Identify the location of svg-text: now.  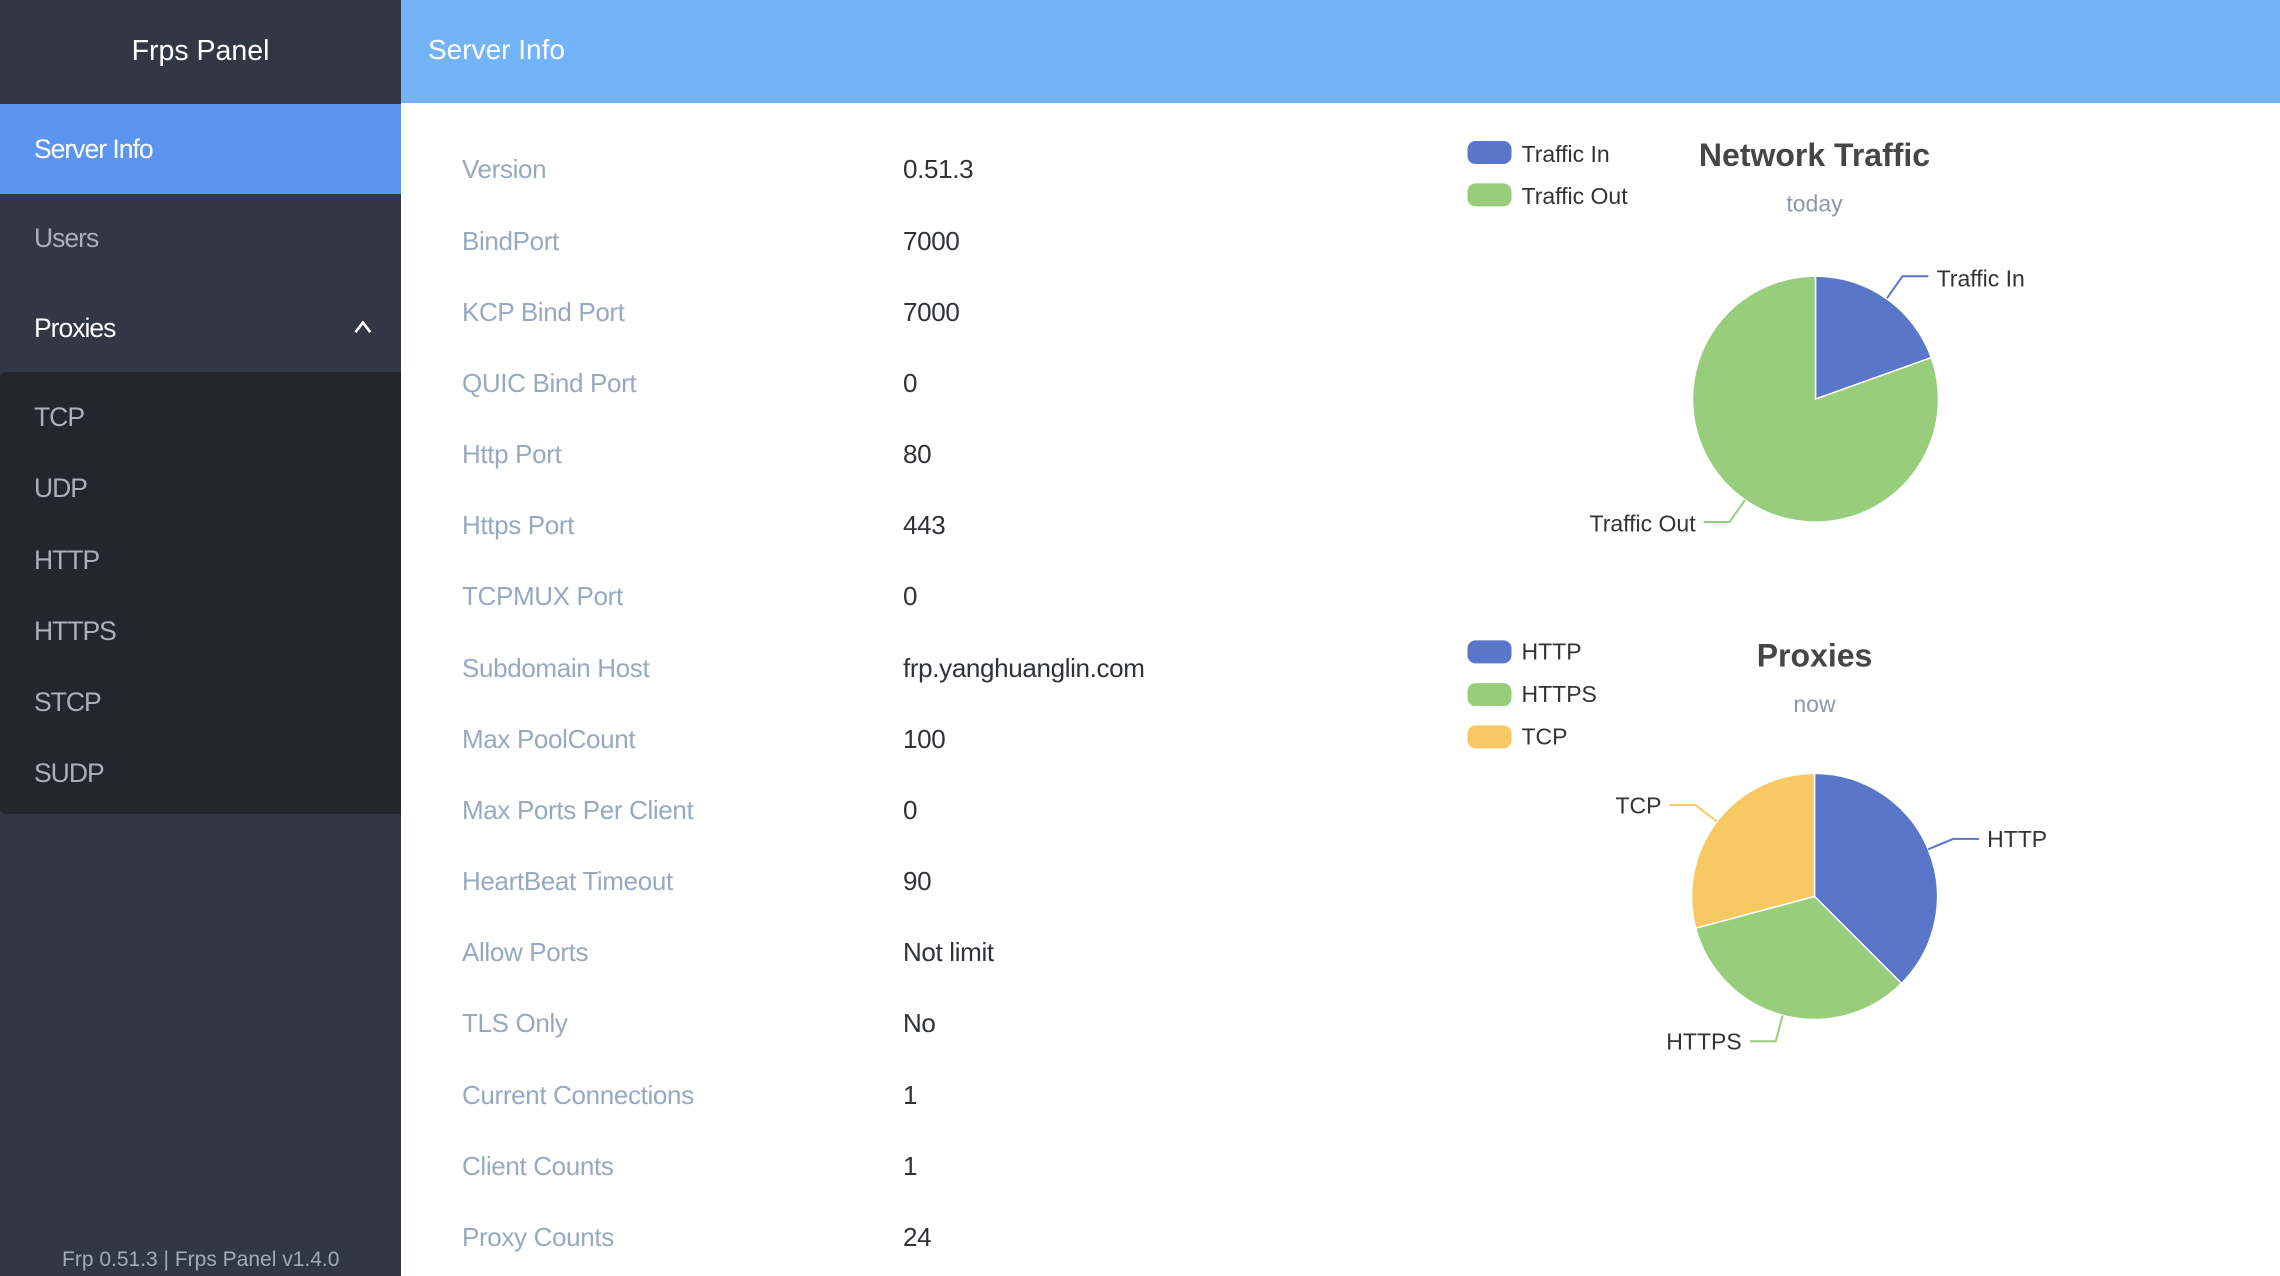
(1814, 704).